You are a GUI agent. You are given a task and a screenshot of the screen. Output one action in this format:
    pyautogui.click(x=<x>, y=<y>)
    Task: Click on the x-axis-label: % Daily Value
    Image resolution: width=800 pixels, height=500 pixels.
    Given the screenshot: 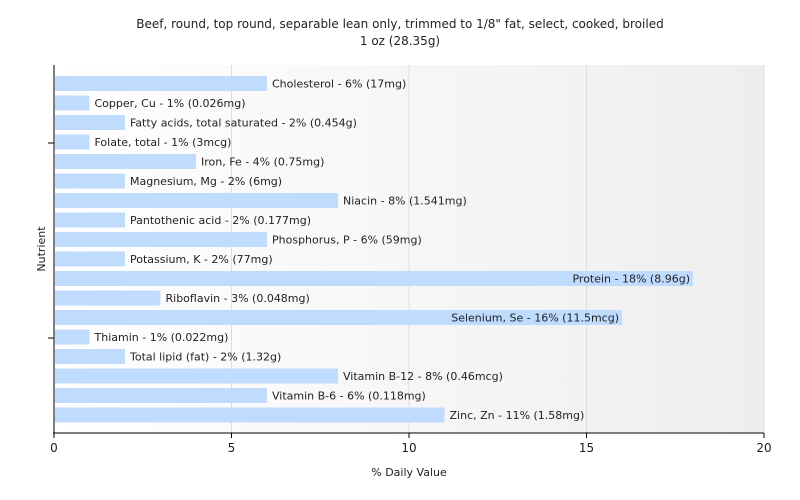 What is the action you would take?
    pyautogui.click(x=409, y=472)
    